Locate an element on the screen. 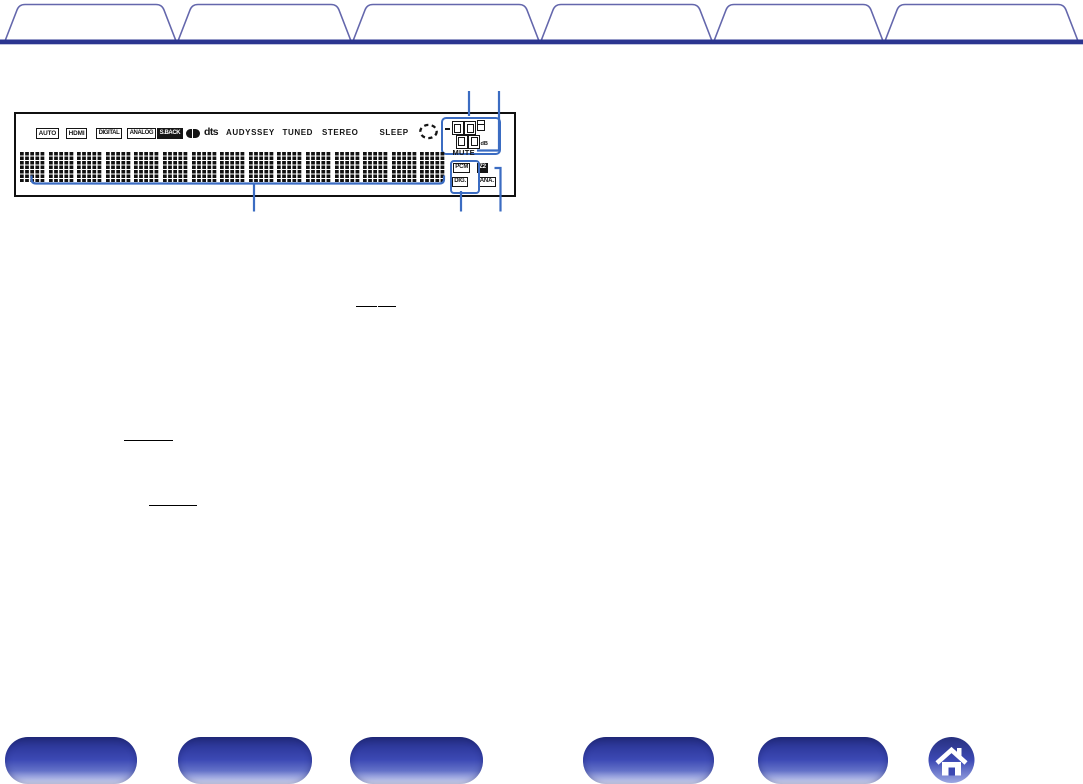  volume-small-digit is located at coordinates (481, 125).